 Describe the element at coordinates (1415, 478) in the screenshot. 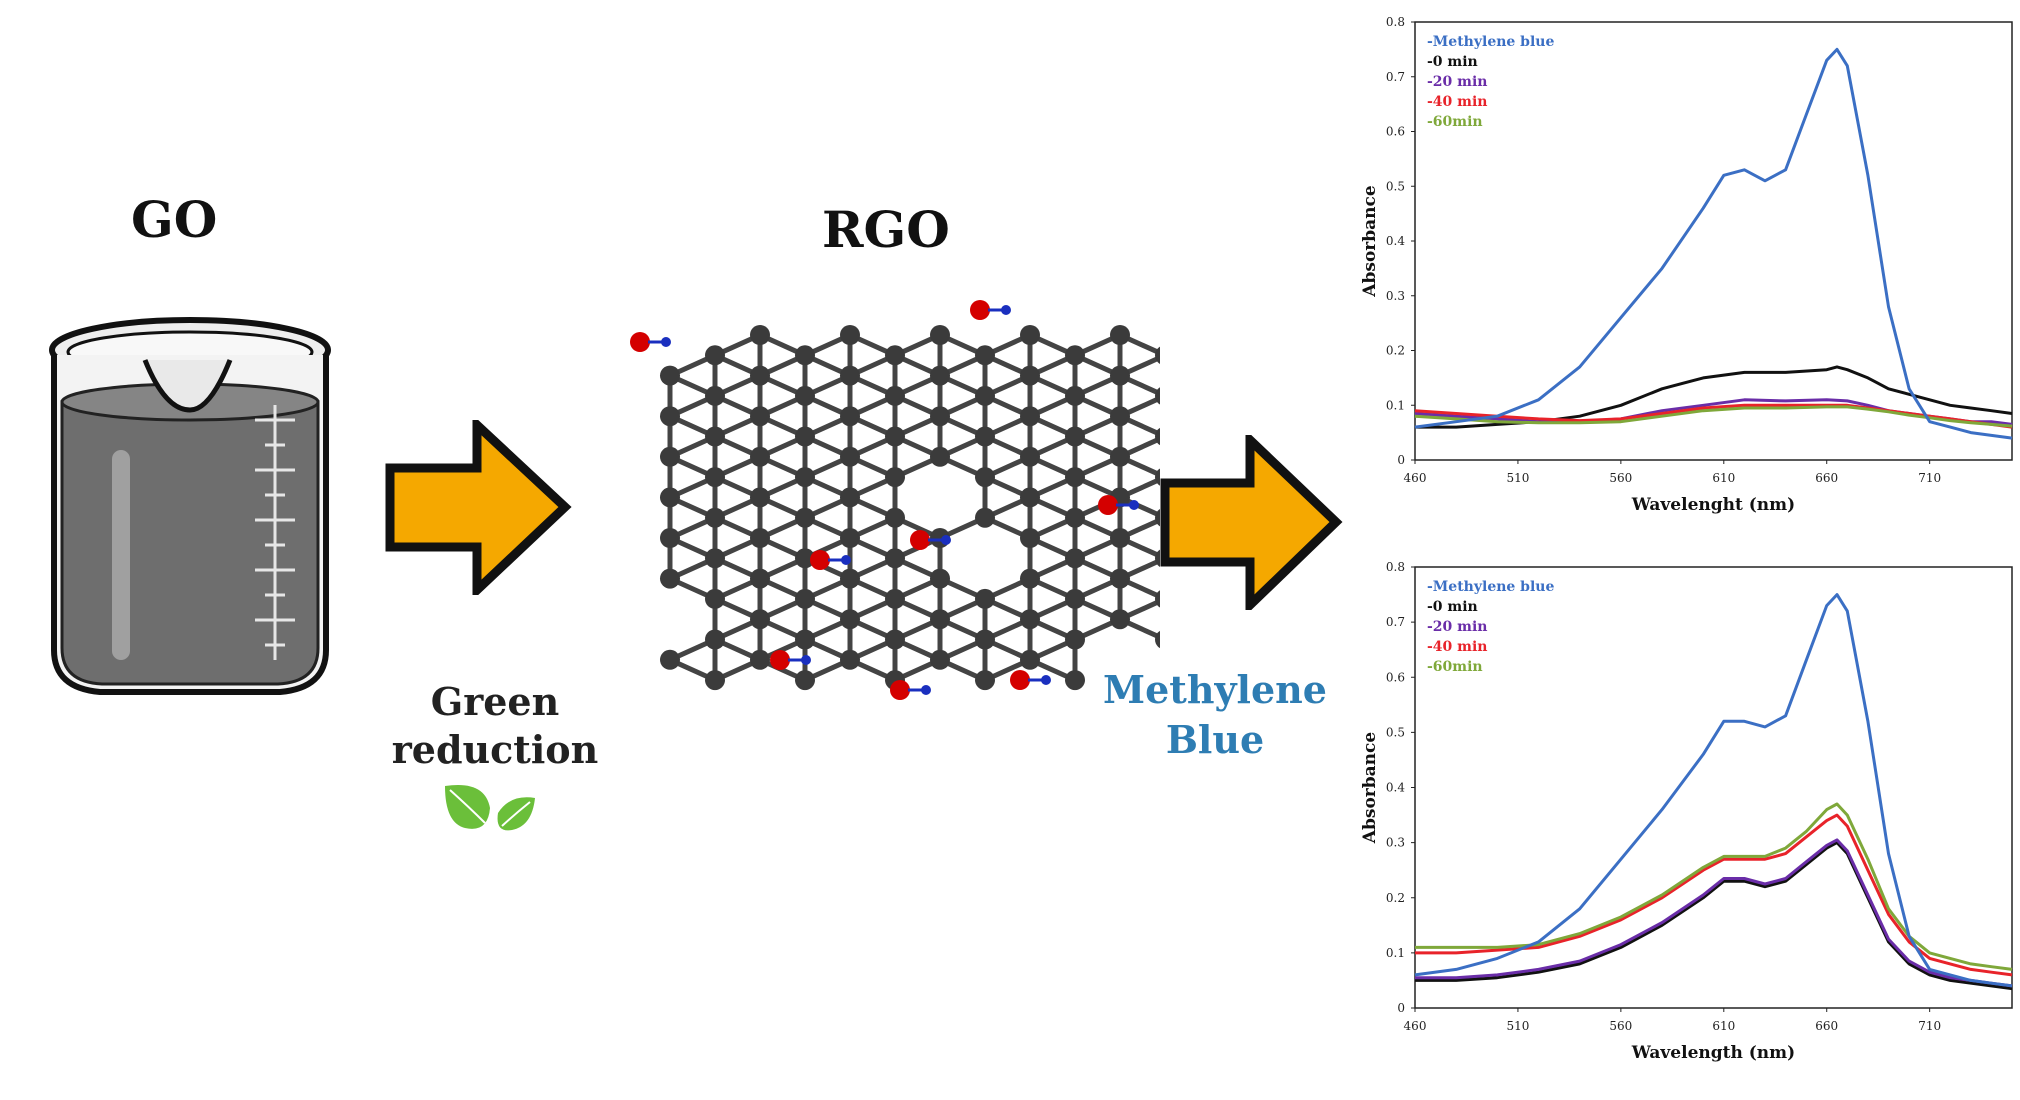

I see `x-tick-label: 460` at that location.